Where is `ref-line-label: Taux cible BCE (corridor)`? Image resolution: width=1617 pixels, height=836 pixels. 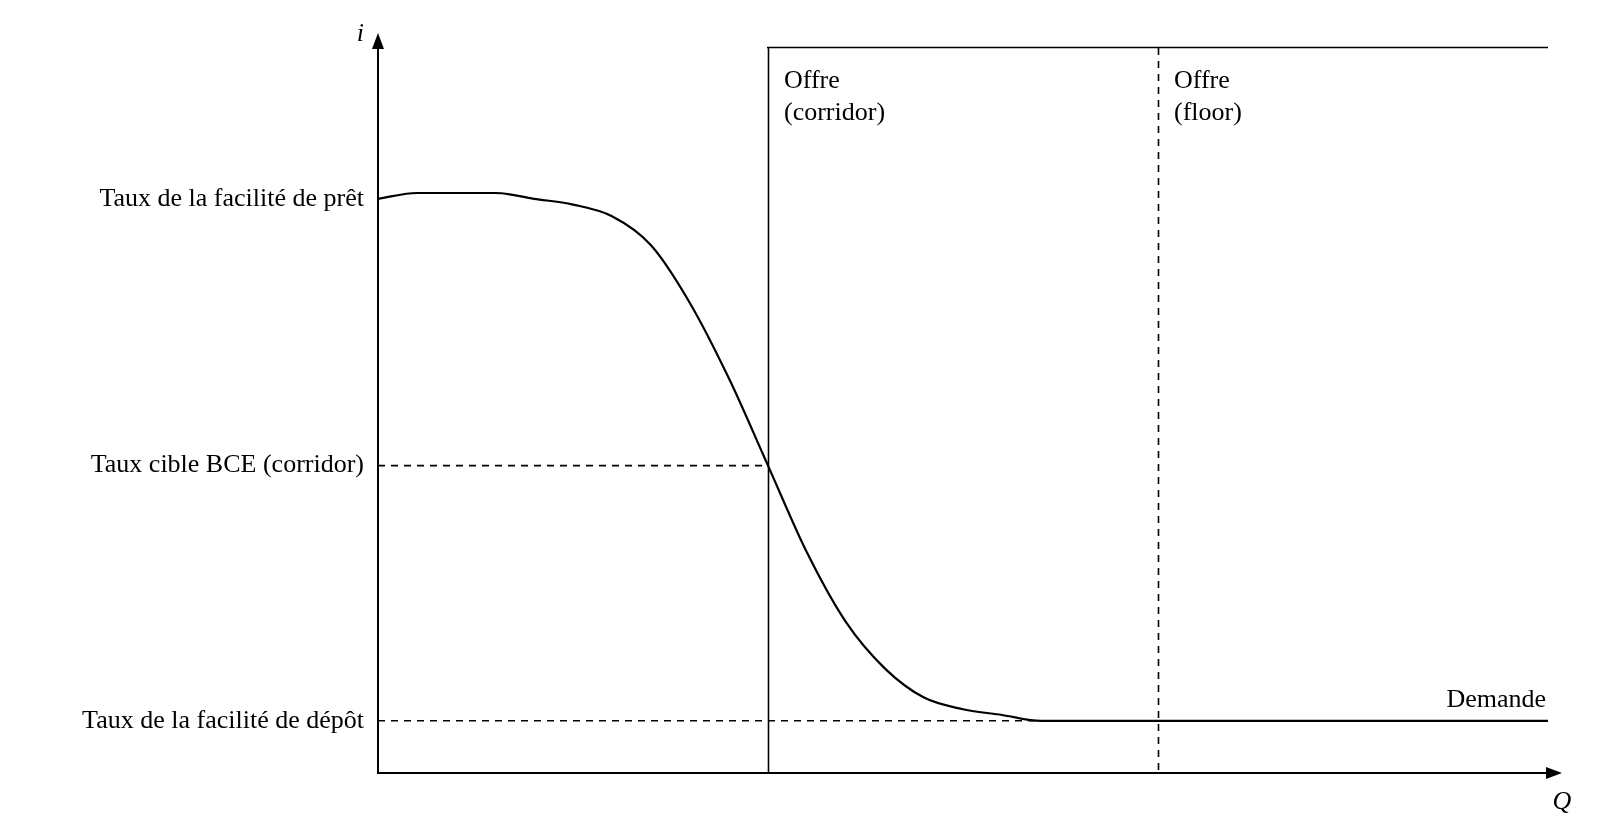
ref-line-label: Taux cible BCE (corridor) is located at coordinates (227, 464).